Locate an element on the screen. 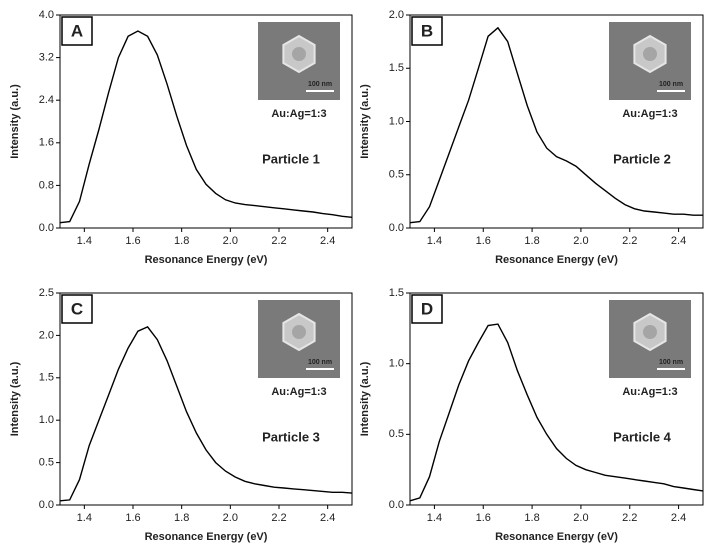 The width and height of the screenshot is (713, 555). y-tick-label: 1.6 is located at coordinates (46, 143).